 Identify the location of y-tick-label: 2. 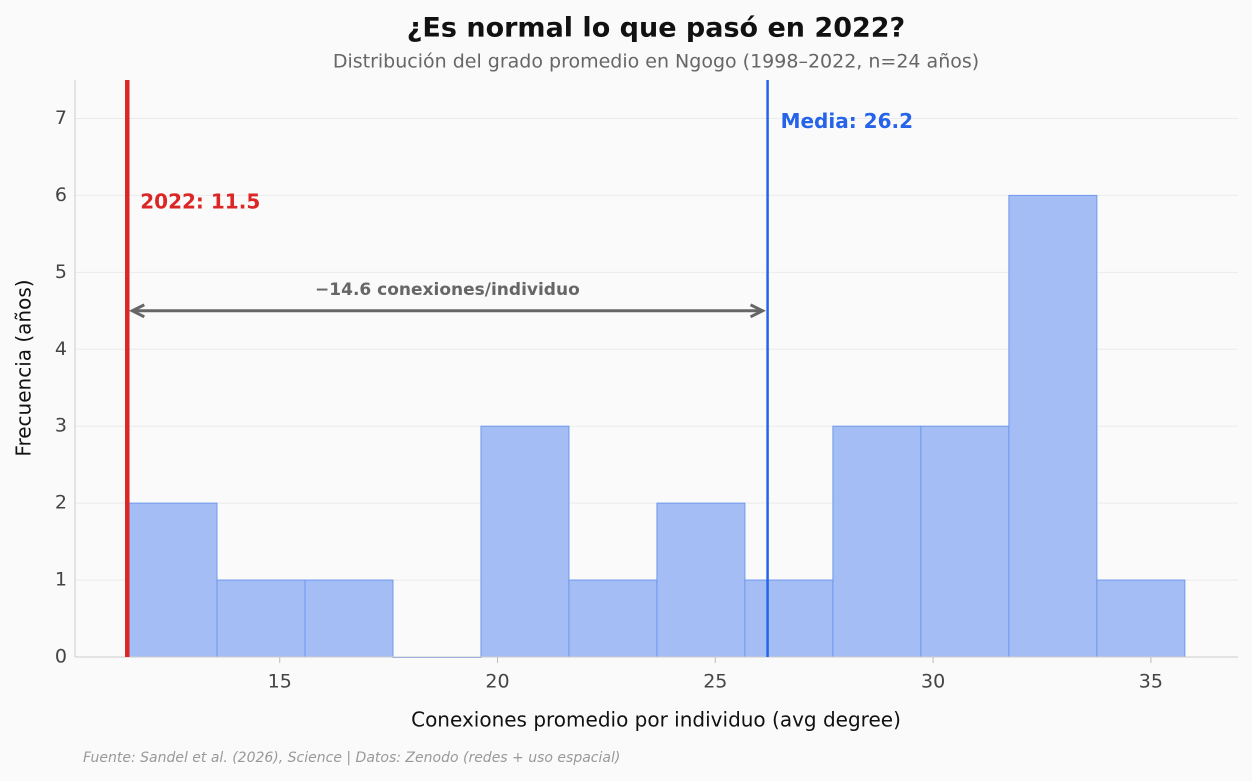
(61, 503).